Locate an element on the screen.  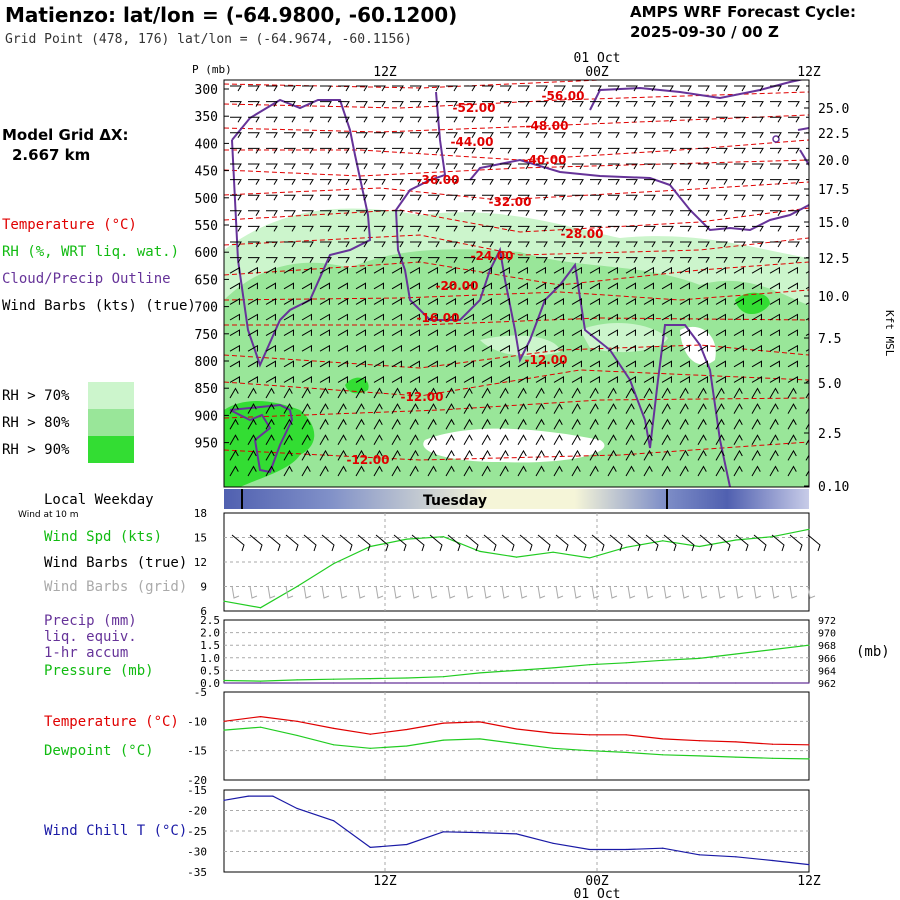
precip-tick: 1.5 is located at coordinates (210, 645).